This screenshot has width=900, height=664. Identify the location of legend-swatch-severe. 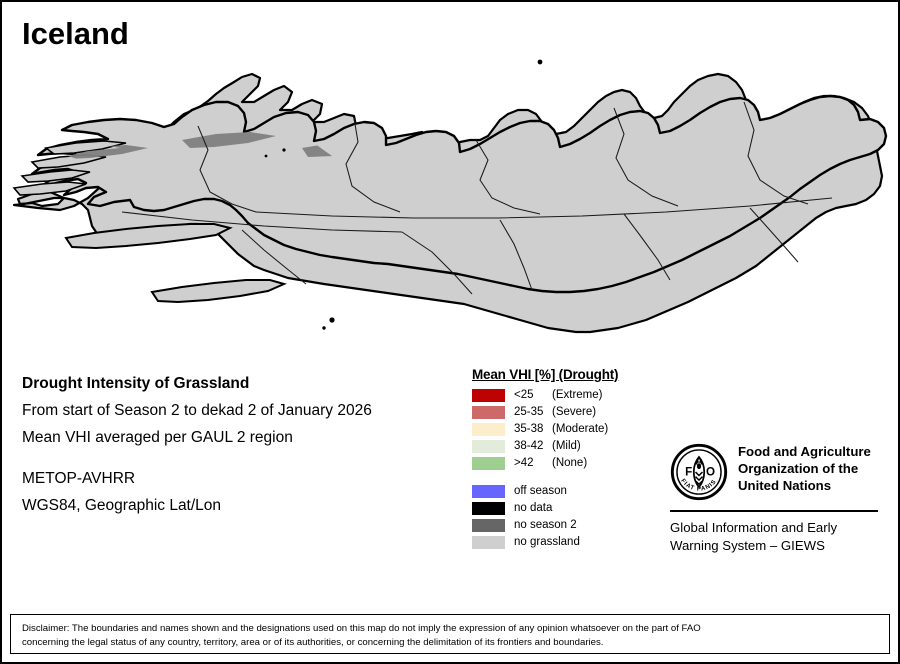
(488, 412).